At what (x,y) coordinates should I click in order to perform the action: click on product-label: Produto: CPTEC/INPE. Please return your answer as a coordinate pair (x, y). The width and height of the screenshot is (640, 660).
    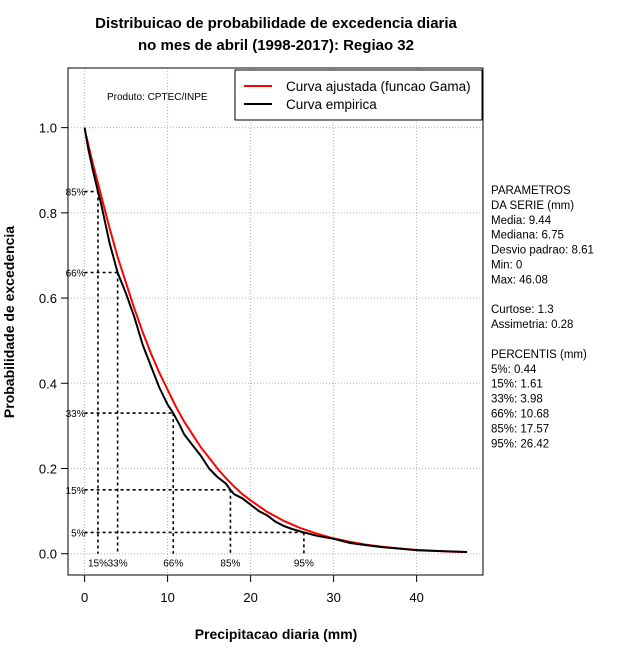
    Looking at the image, I should click on (157, 97).